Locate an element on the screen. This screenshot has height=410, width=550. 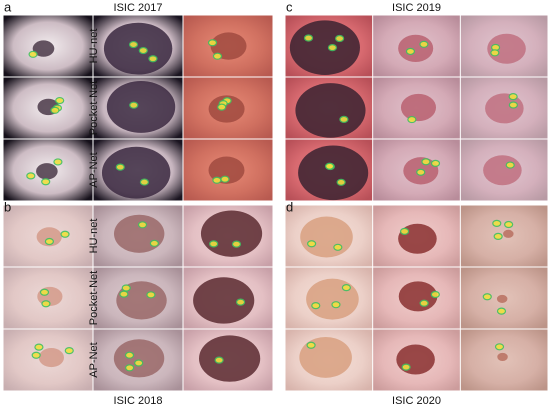
panel-title: ISIC 2017 is located at coordinates (138, 8).